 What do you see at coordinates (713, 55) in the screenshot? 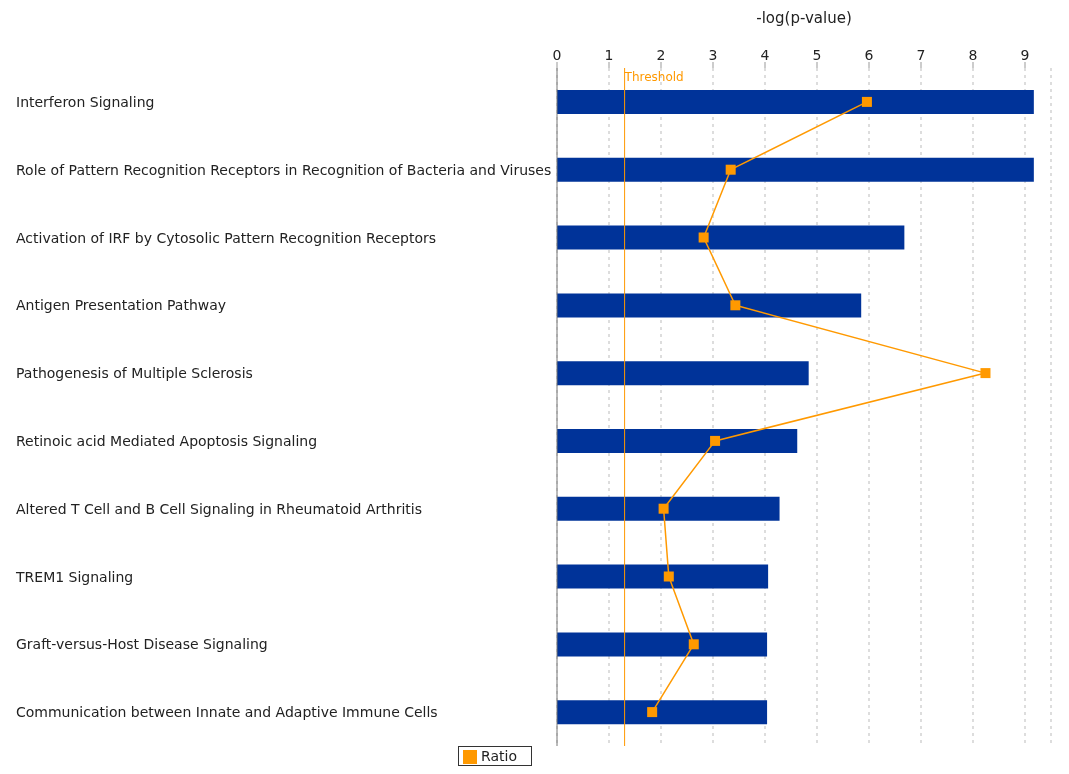
I see `x-tick-label: 3` at bounding box center [713, 55].